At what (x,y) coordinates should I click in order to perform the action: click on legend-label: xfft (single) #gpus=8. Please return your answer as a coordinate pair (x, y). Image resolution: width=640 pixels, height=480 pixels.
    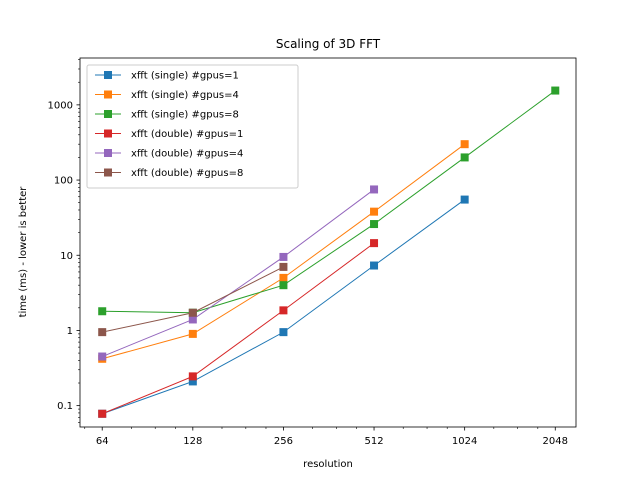
    Looking at the image, I should click on (185, 115).